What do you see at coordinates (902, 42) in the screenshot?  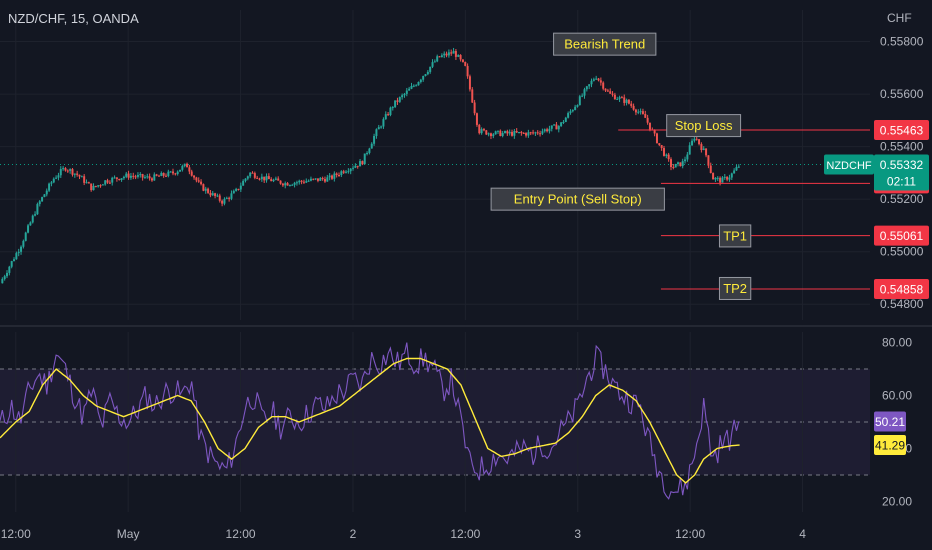 I see `price-tick-label: 0.55800` at bounding box center [902, 42].